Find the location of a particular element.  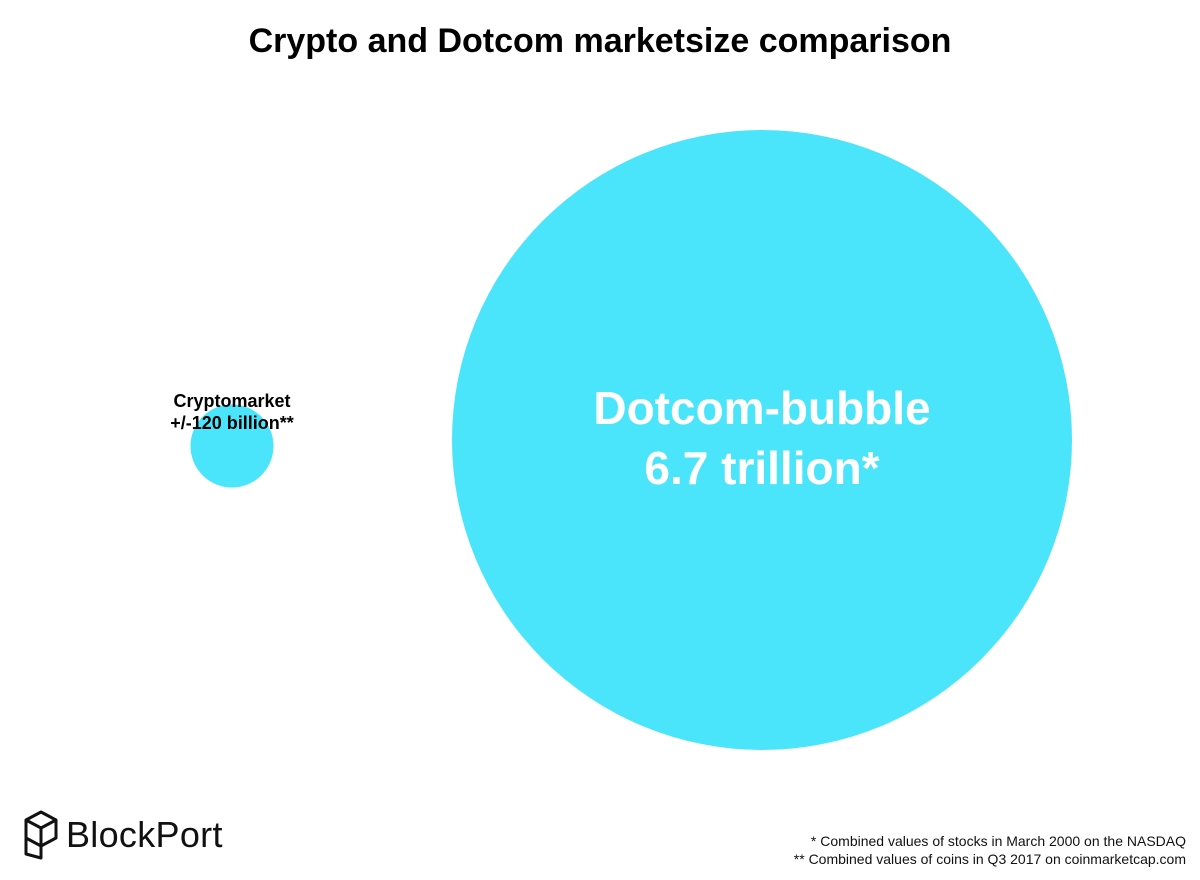

brand-name: BlockPort is located at coordinates (144, 834).